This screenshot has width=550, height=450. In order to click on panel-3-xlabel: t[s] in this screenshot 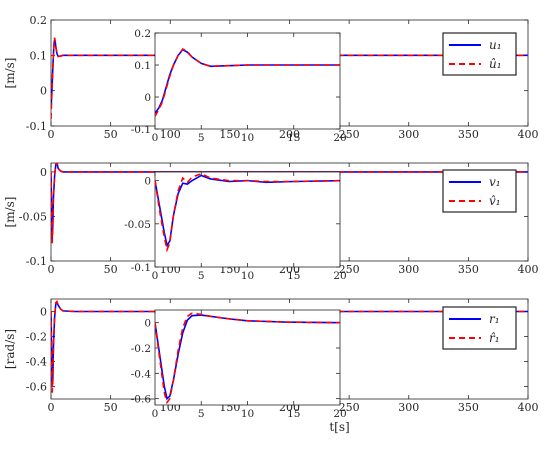, I will do `click(339, 427)`.